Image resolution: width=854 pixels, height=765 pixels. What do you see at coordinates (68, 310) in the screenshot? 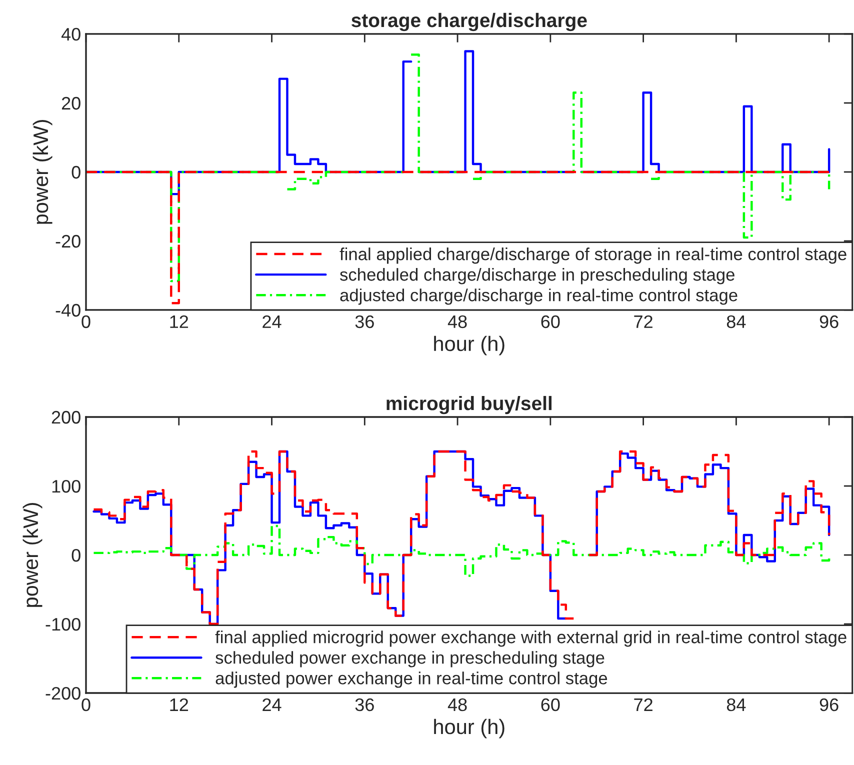
I see `y-tick-label: -40` at bounding box center [68, 310].